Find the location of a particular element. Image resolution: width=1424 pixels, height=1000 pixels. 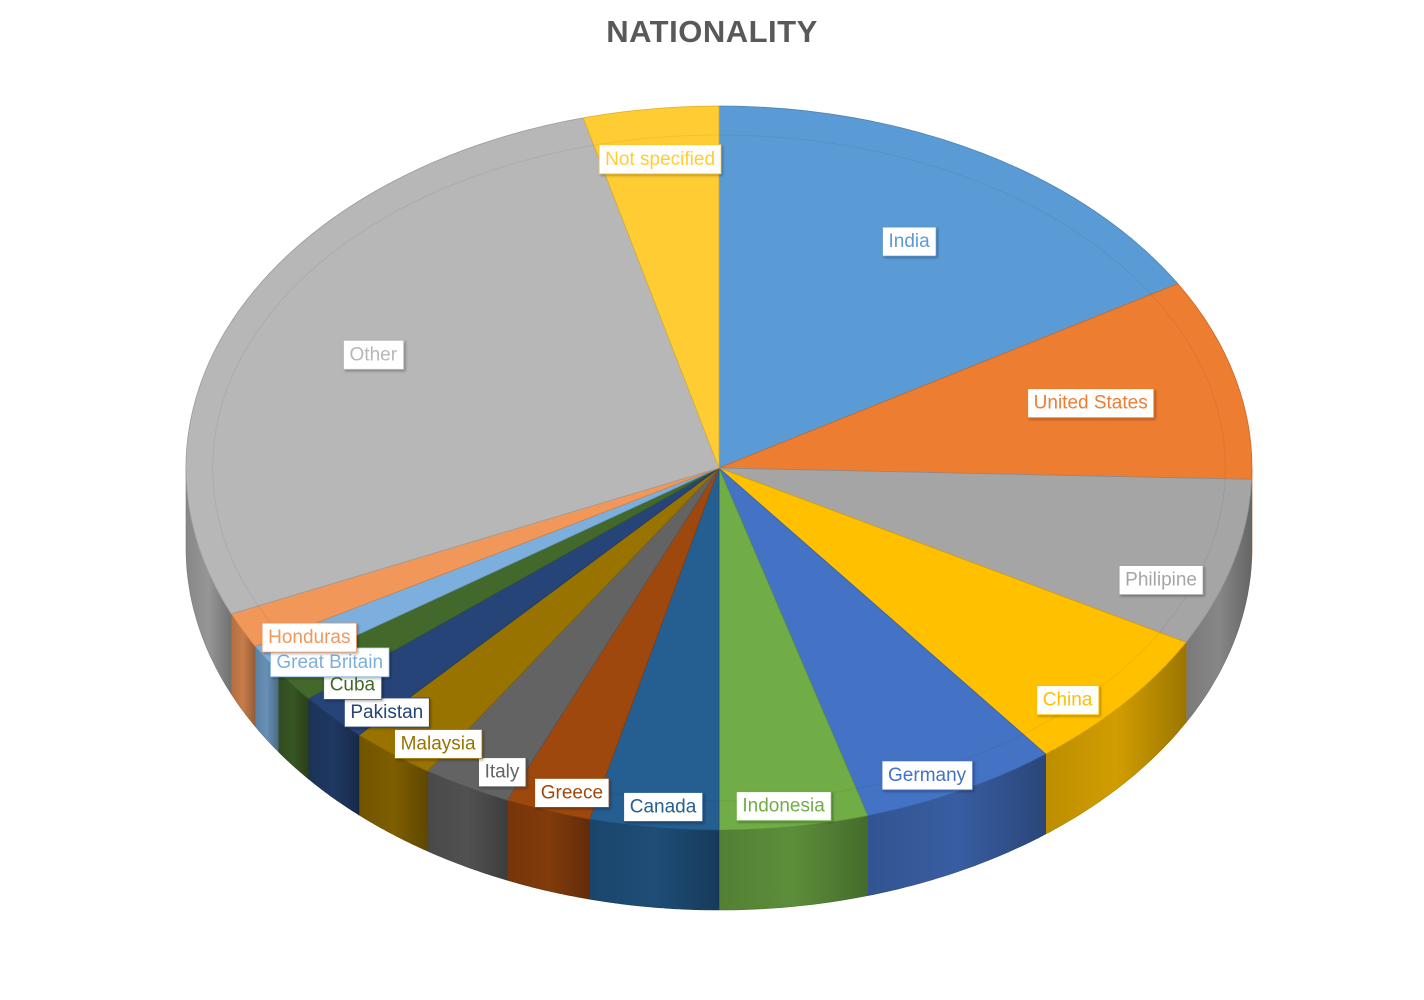

data-label-indonesia: Indonesia is located at coordinates (784, 806).